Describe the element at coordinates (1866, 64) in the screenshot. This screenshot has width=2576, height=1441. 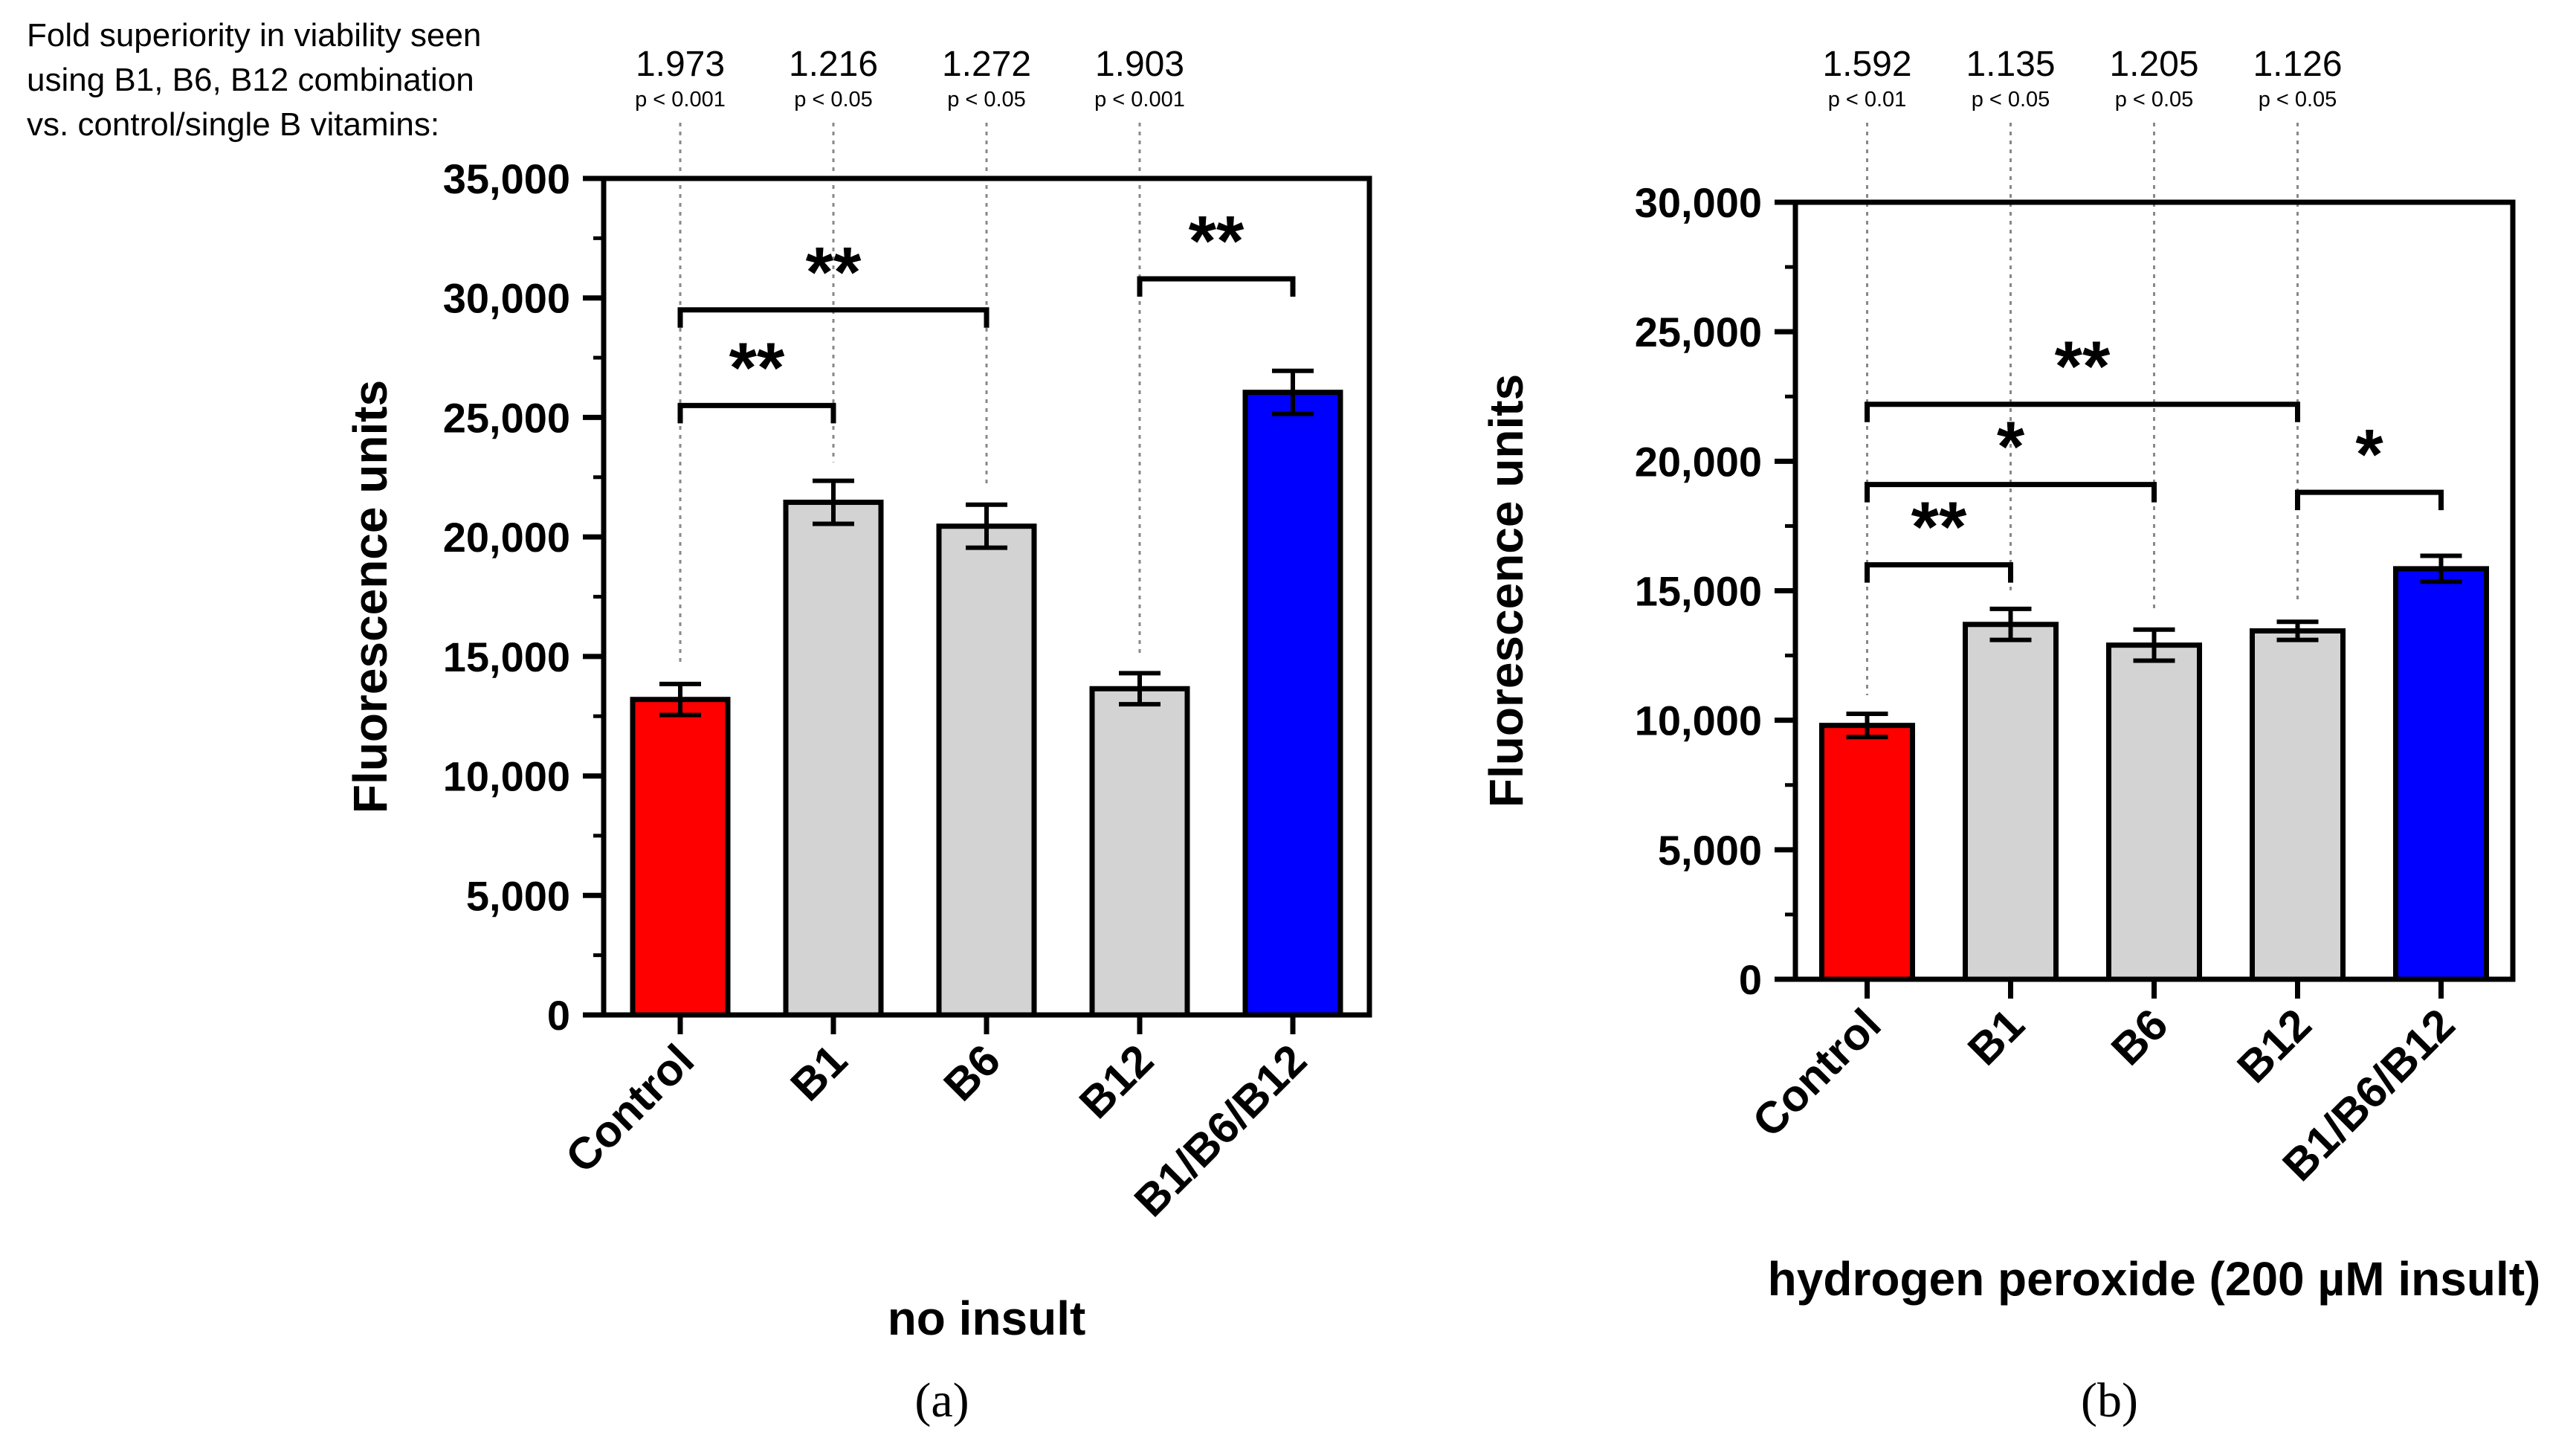
I see `fold-value: 1.592` at that location.